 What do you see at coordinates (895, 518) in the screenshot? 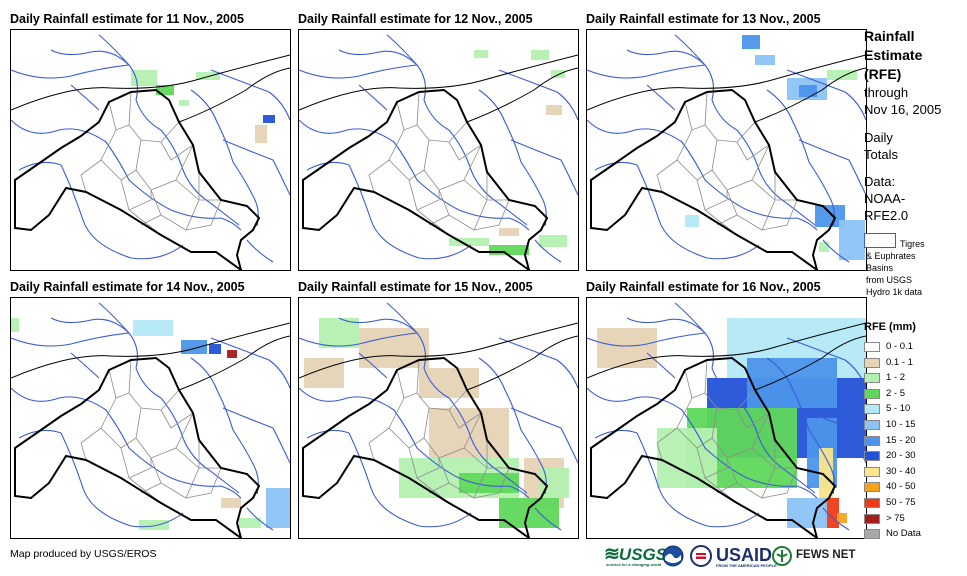
I see `legend-label: > 75` at bounding box center [895, 518].